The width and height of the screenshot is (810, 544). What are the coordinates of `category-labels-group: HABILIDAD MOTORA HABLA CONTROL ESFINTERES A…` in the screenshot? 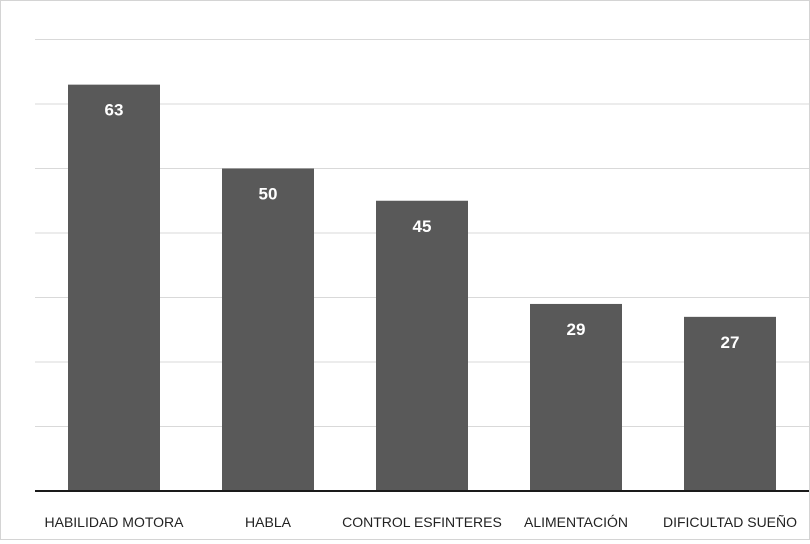 It's located at (421, 522).